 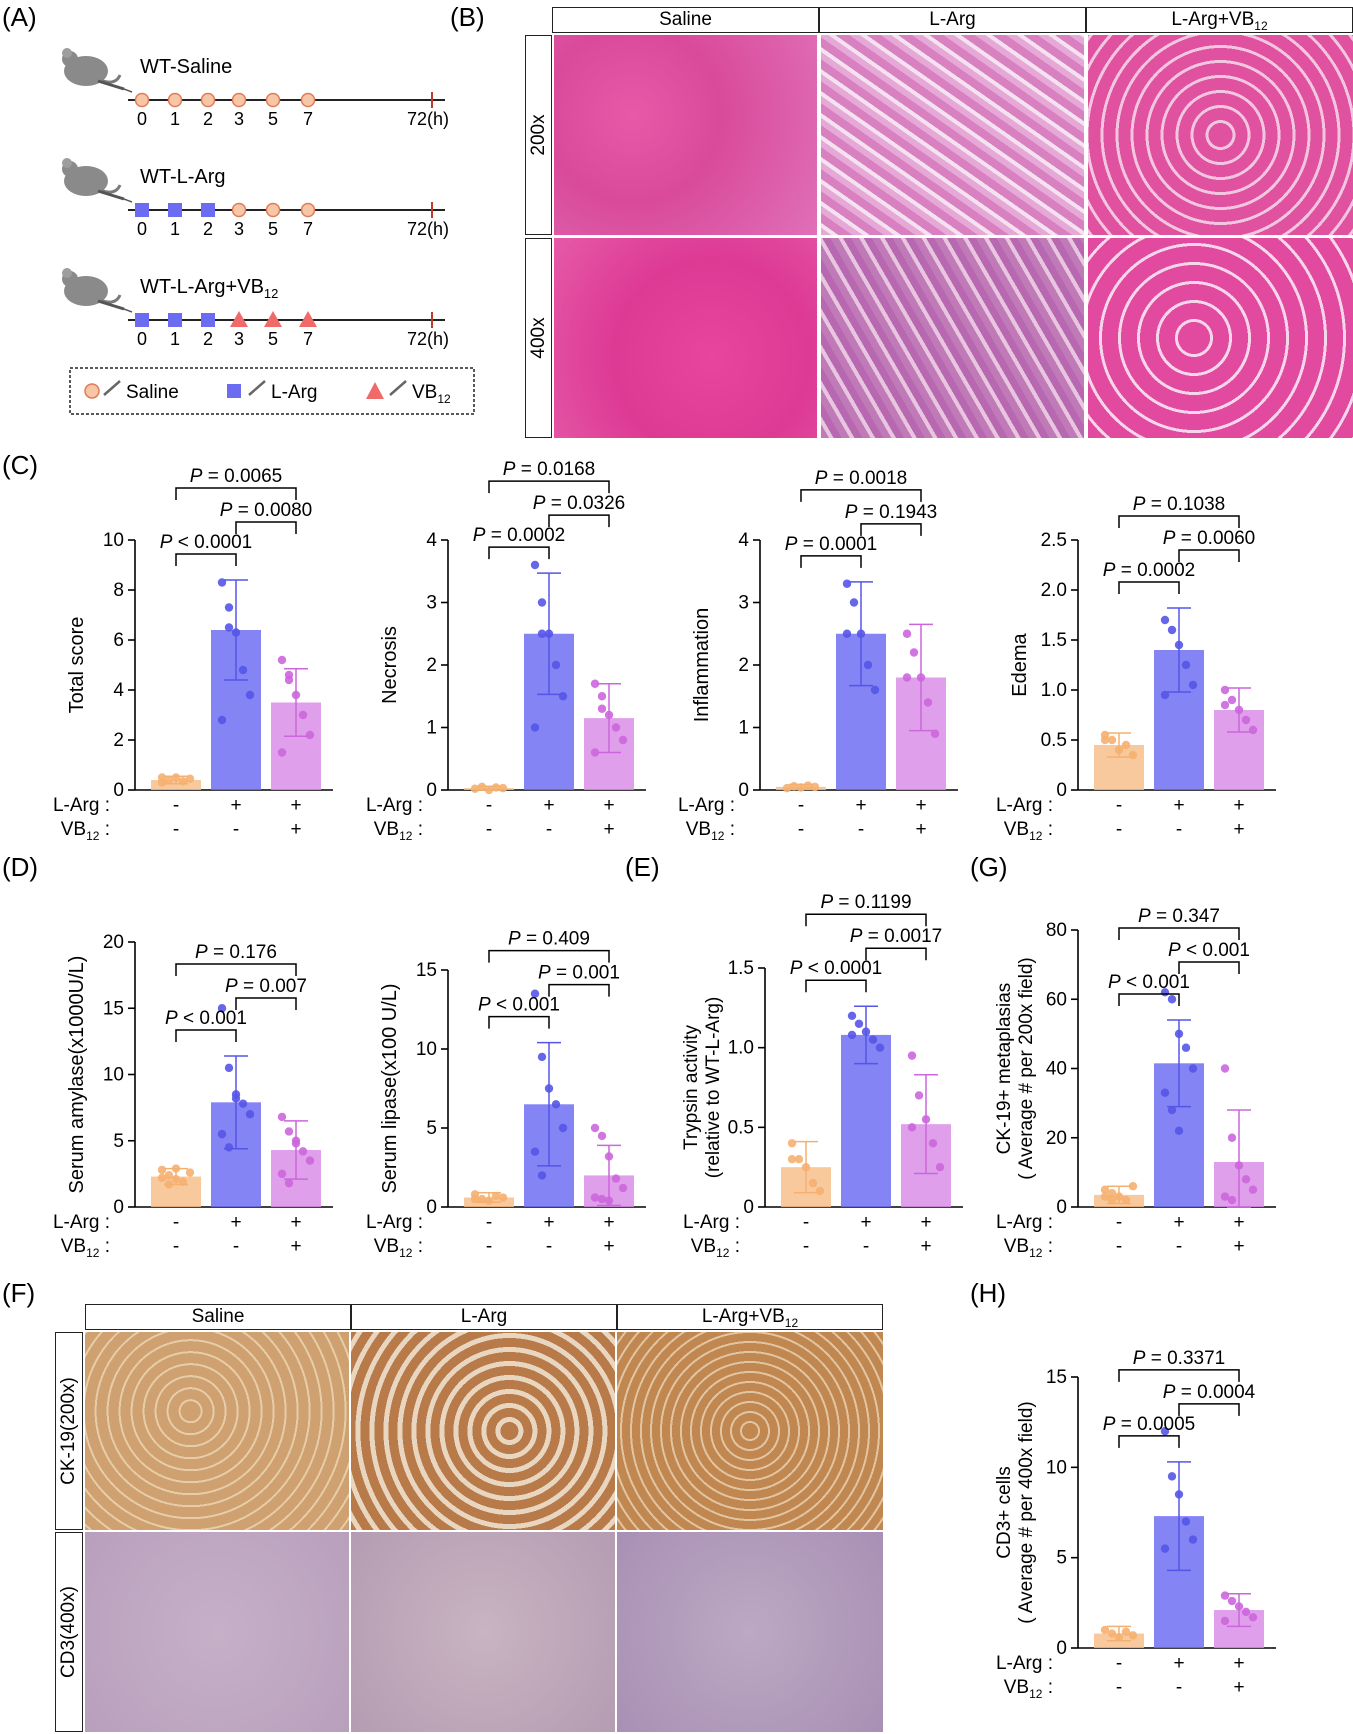 What do you see at coordinates (1061, 1558) in the screenshot?
I see `y-tick-label: 5` at bounding box center [1061, 1558].